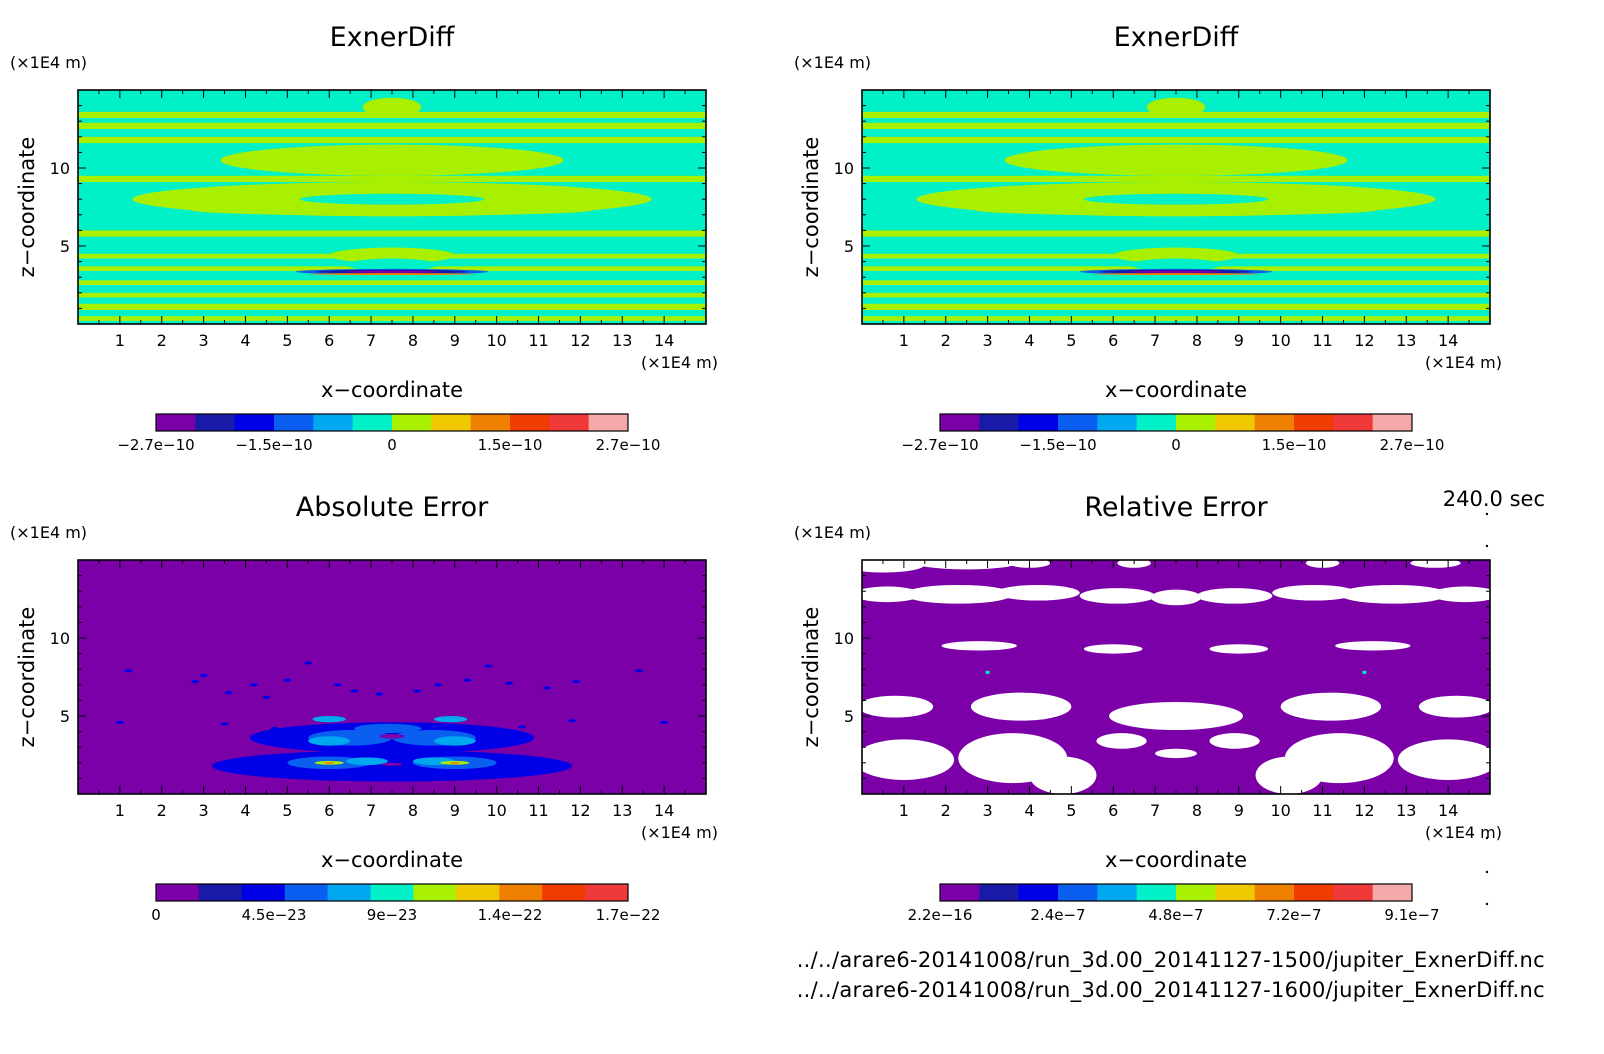  Describe the element at coordinates (1176, 507) in the screenshot. I see `chart-title: Relative Error` at that location.